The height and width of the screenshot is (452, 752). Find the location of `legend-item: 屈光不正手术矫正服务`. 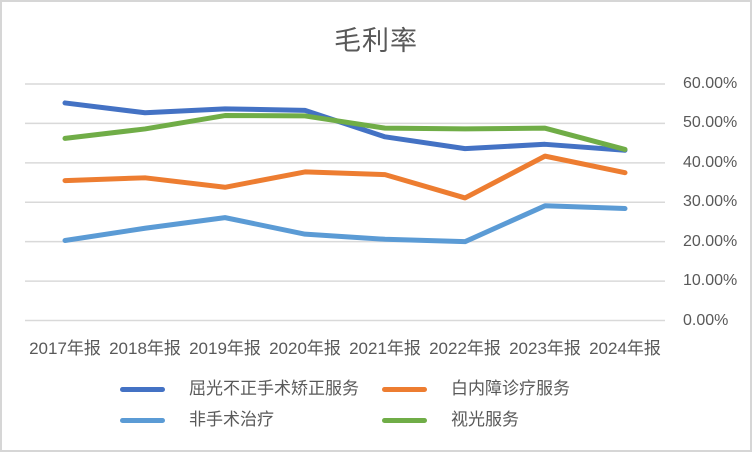

legend-item: 屈光不正手术矫正服务 is located at coordinates (239, 389).